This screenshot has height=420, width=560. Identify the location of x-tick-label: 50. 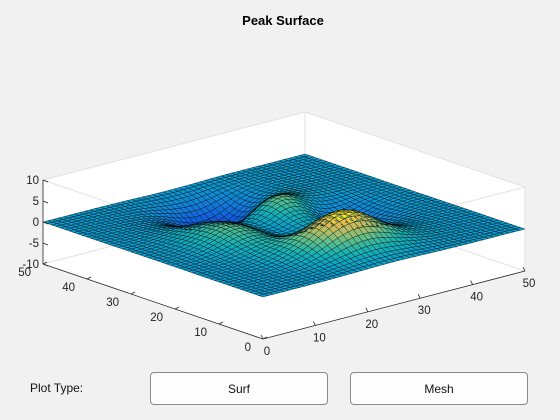
(529, 284).